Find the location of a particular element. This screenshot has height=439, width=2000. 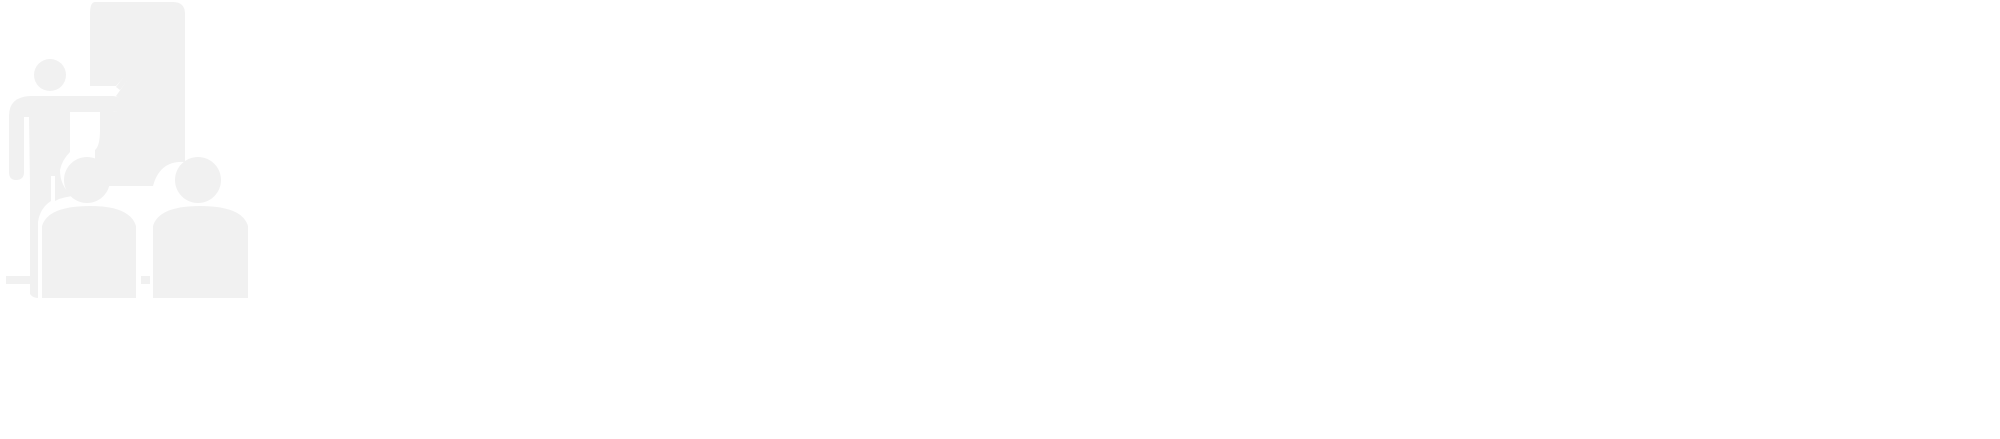

classroom-presentation-icon is located at coordinates (127, 150).